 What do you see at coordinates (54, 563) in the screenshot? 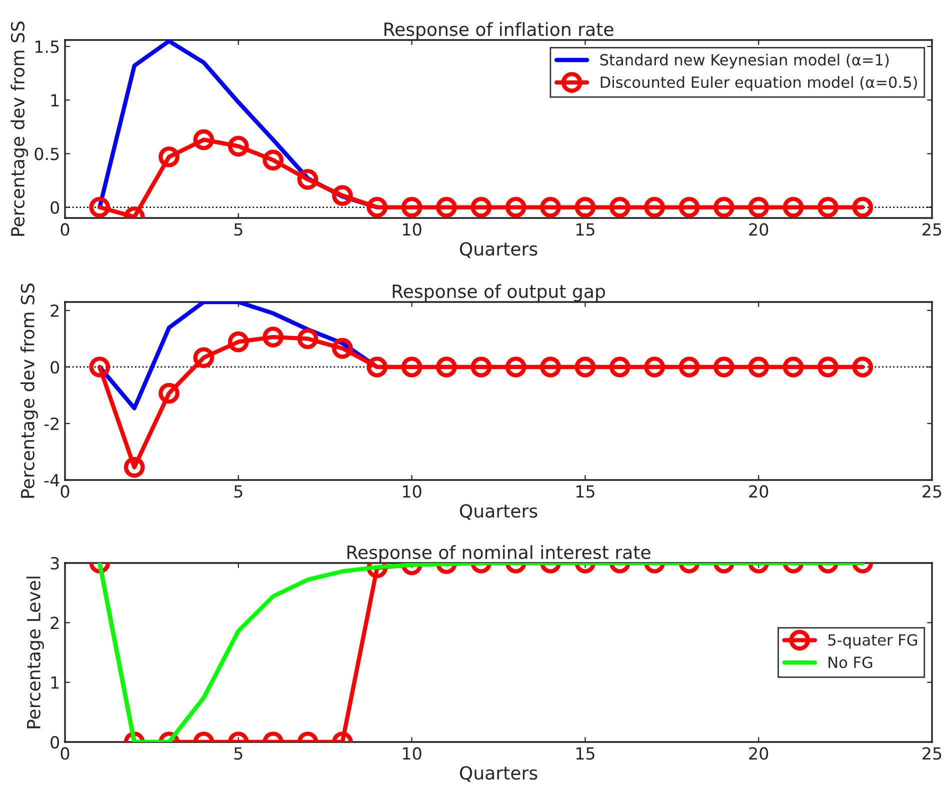
I see `y-tick-label: 3` at bounding box center [54, 563].